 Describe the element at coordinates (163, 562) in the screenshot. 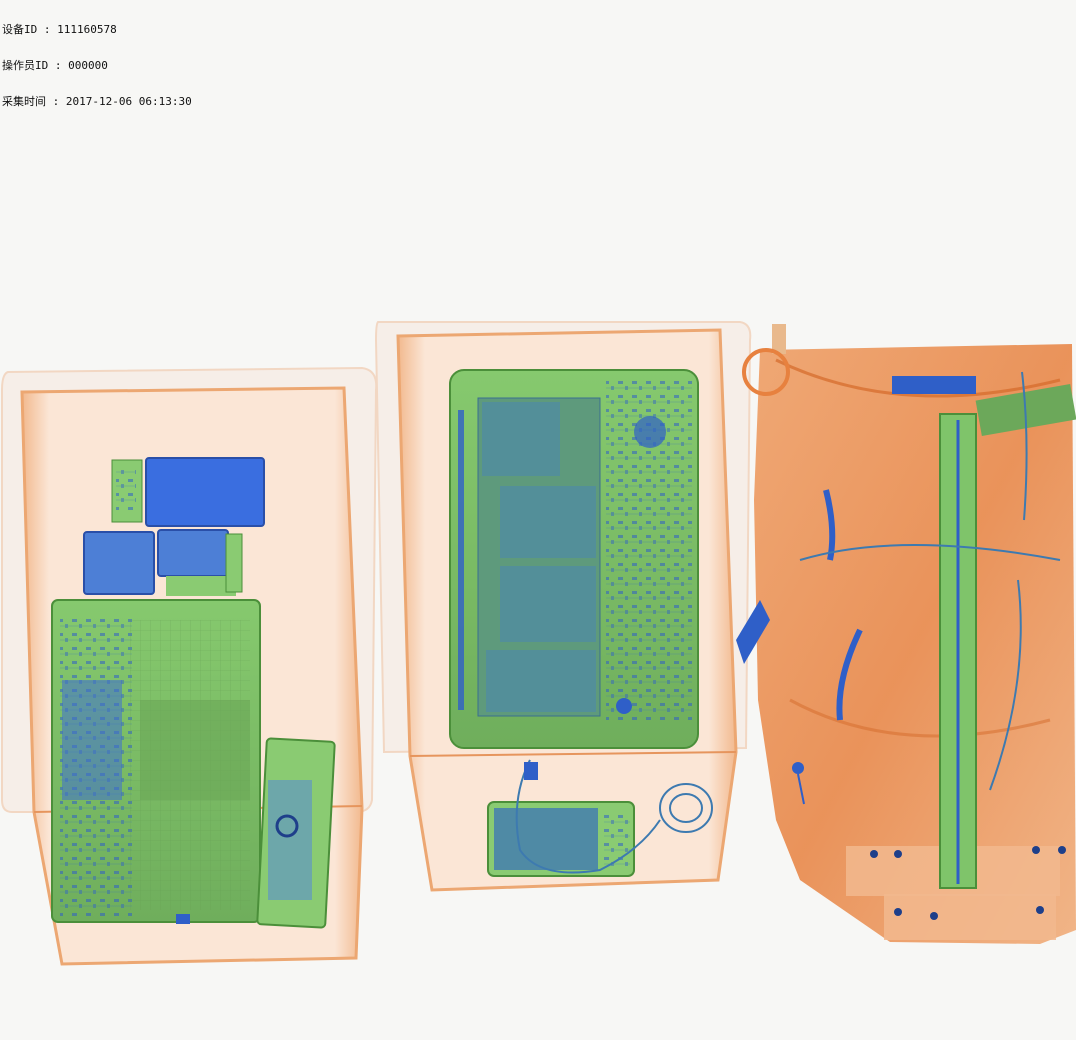

I see `battery-cells` at that location.